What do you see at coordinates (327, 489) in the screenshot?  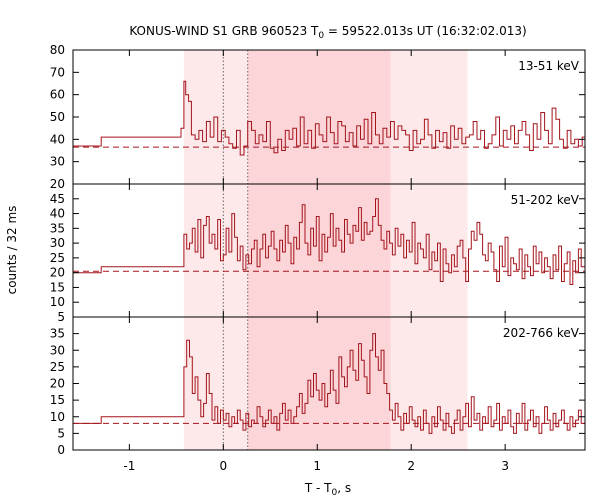 I see `x-axis-label: T - T0, s` at bounding box center [327, 489].